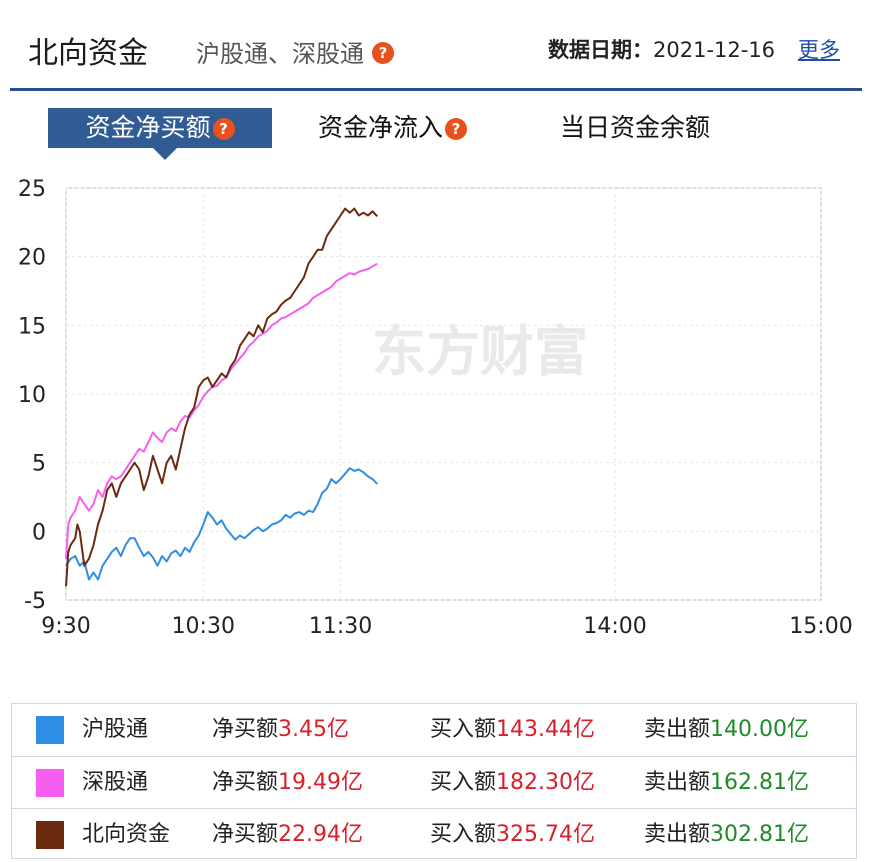  What do you see at coordinates (614, 626) in the screenshot?
I see `x-tick-label: 14:00` at bounding box center [614, 626].